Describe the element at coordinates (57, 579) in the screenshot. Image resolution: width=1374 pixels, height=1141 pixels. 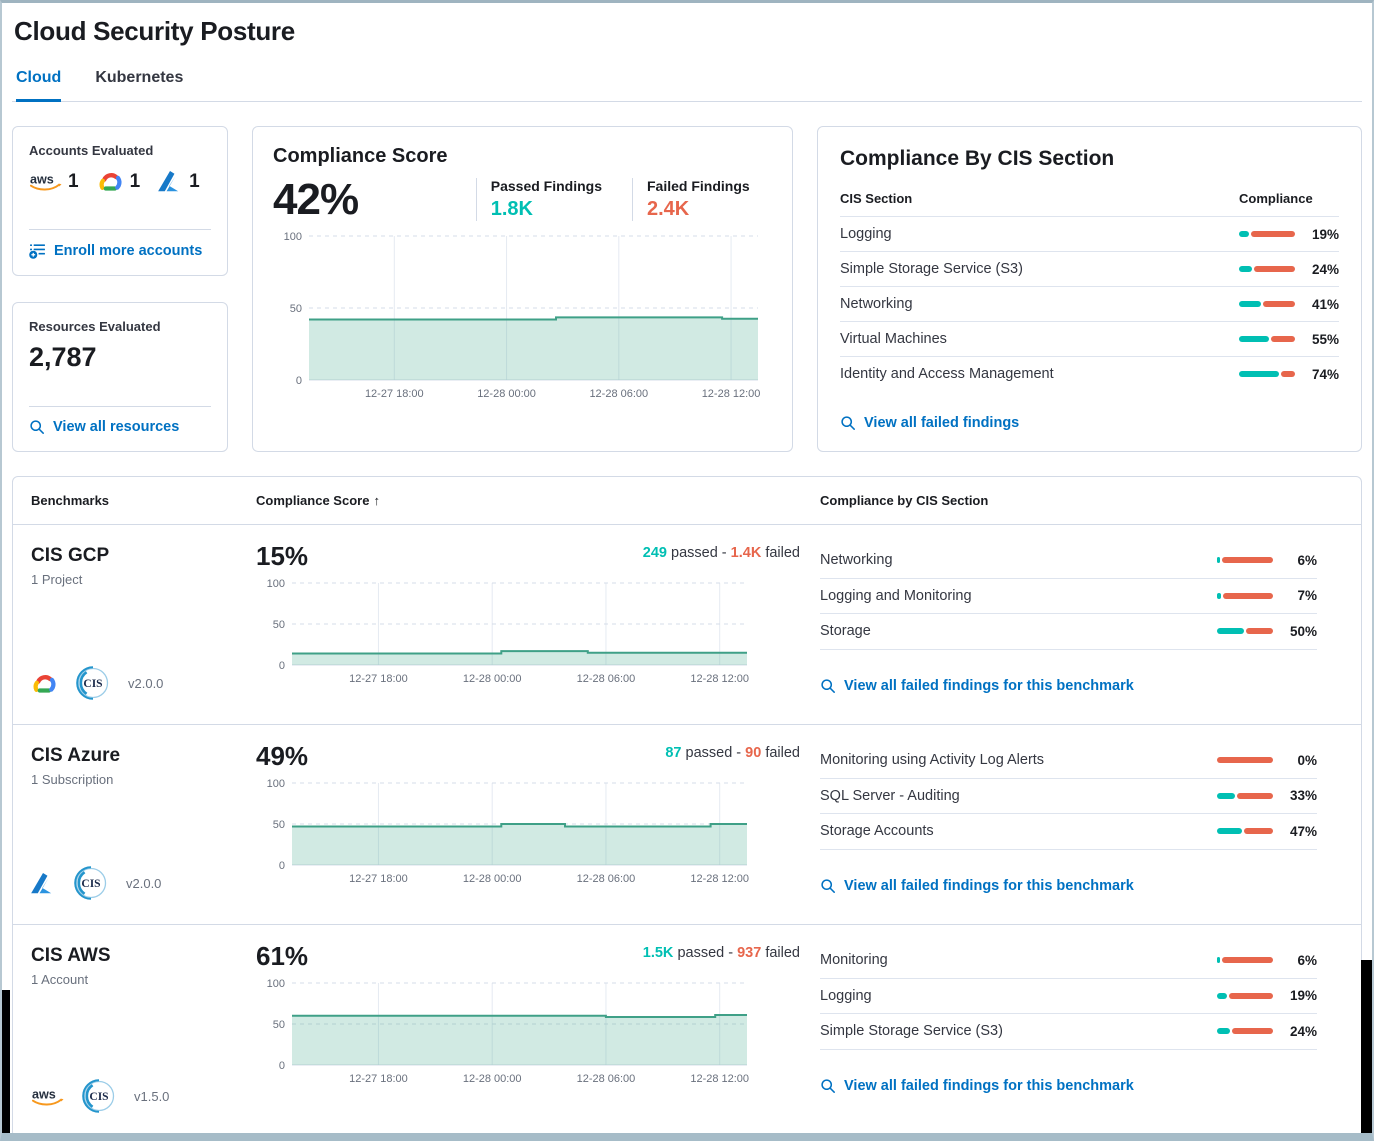
I see `benchmark-subtitle: 1 Project` at that location.